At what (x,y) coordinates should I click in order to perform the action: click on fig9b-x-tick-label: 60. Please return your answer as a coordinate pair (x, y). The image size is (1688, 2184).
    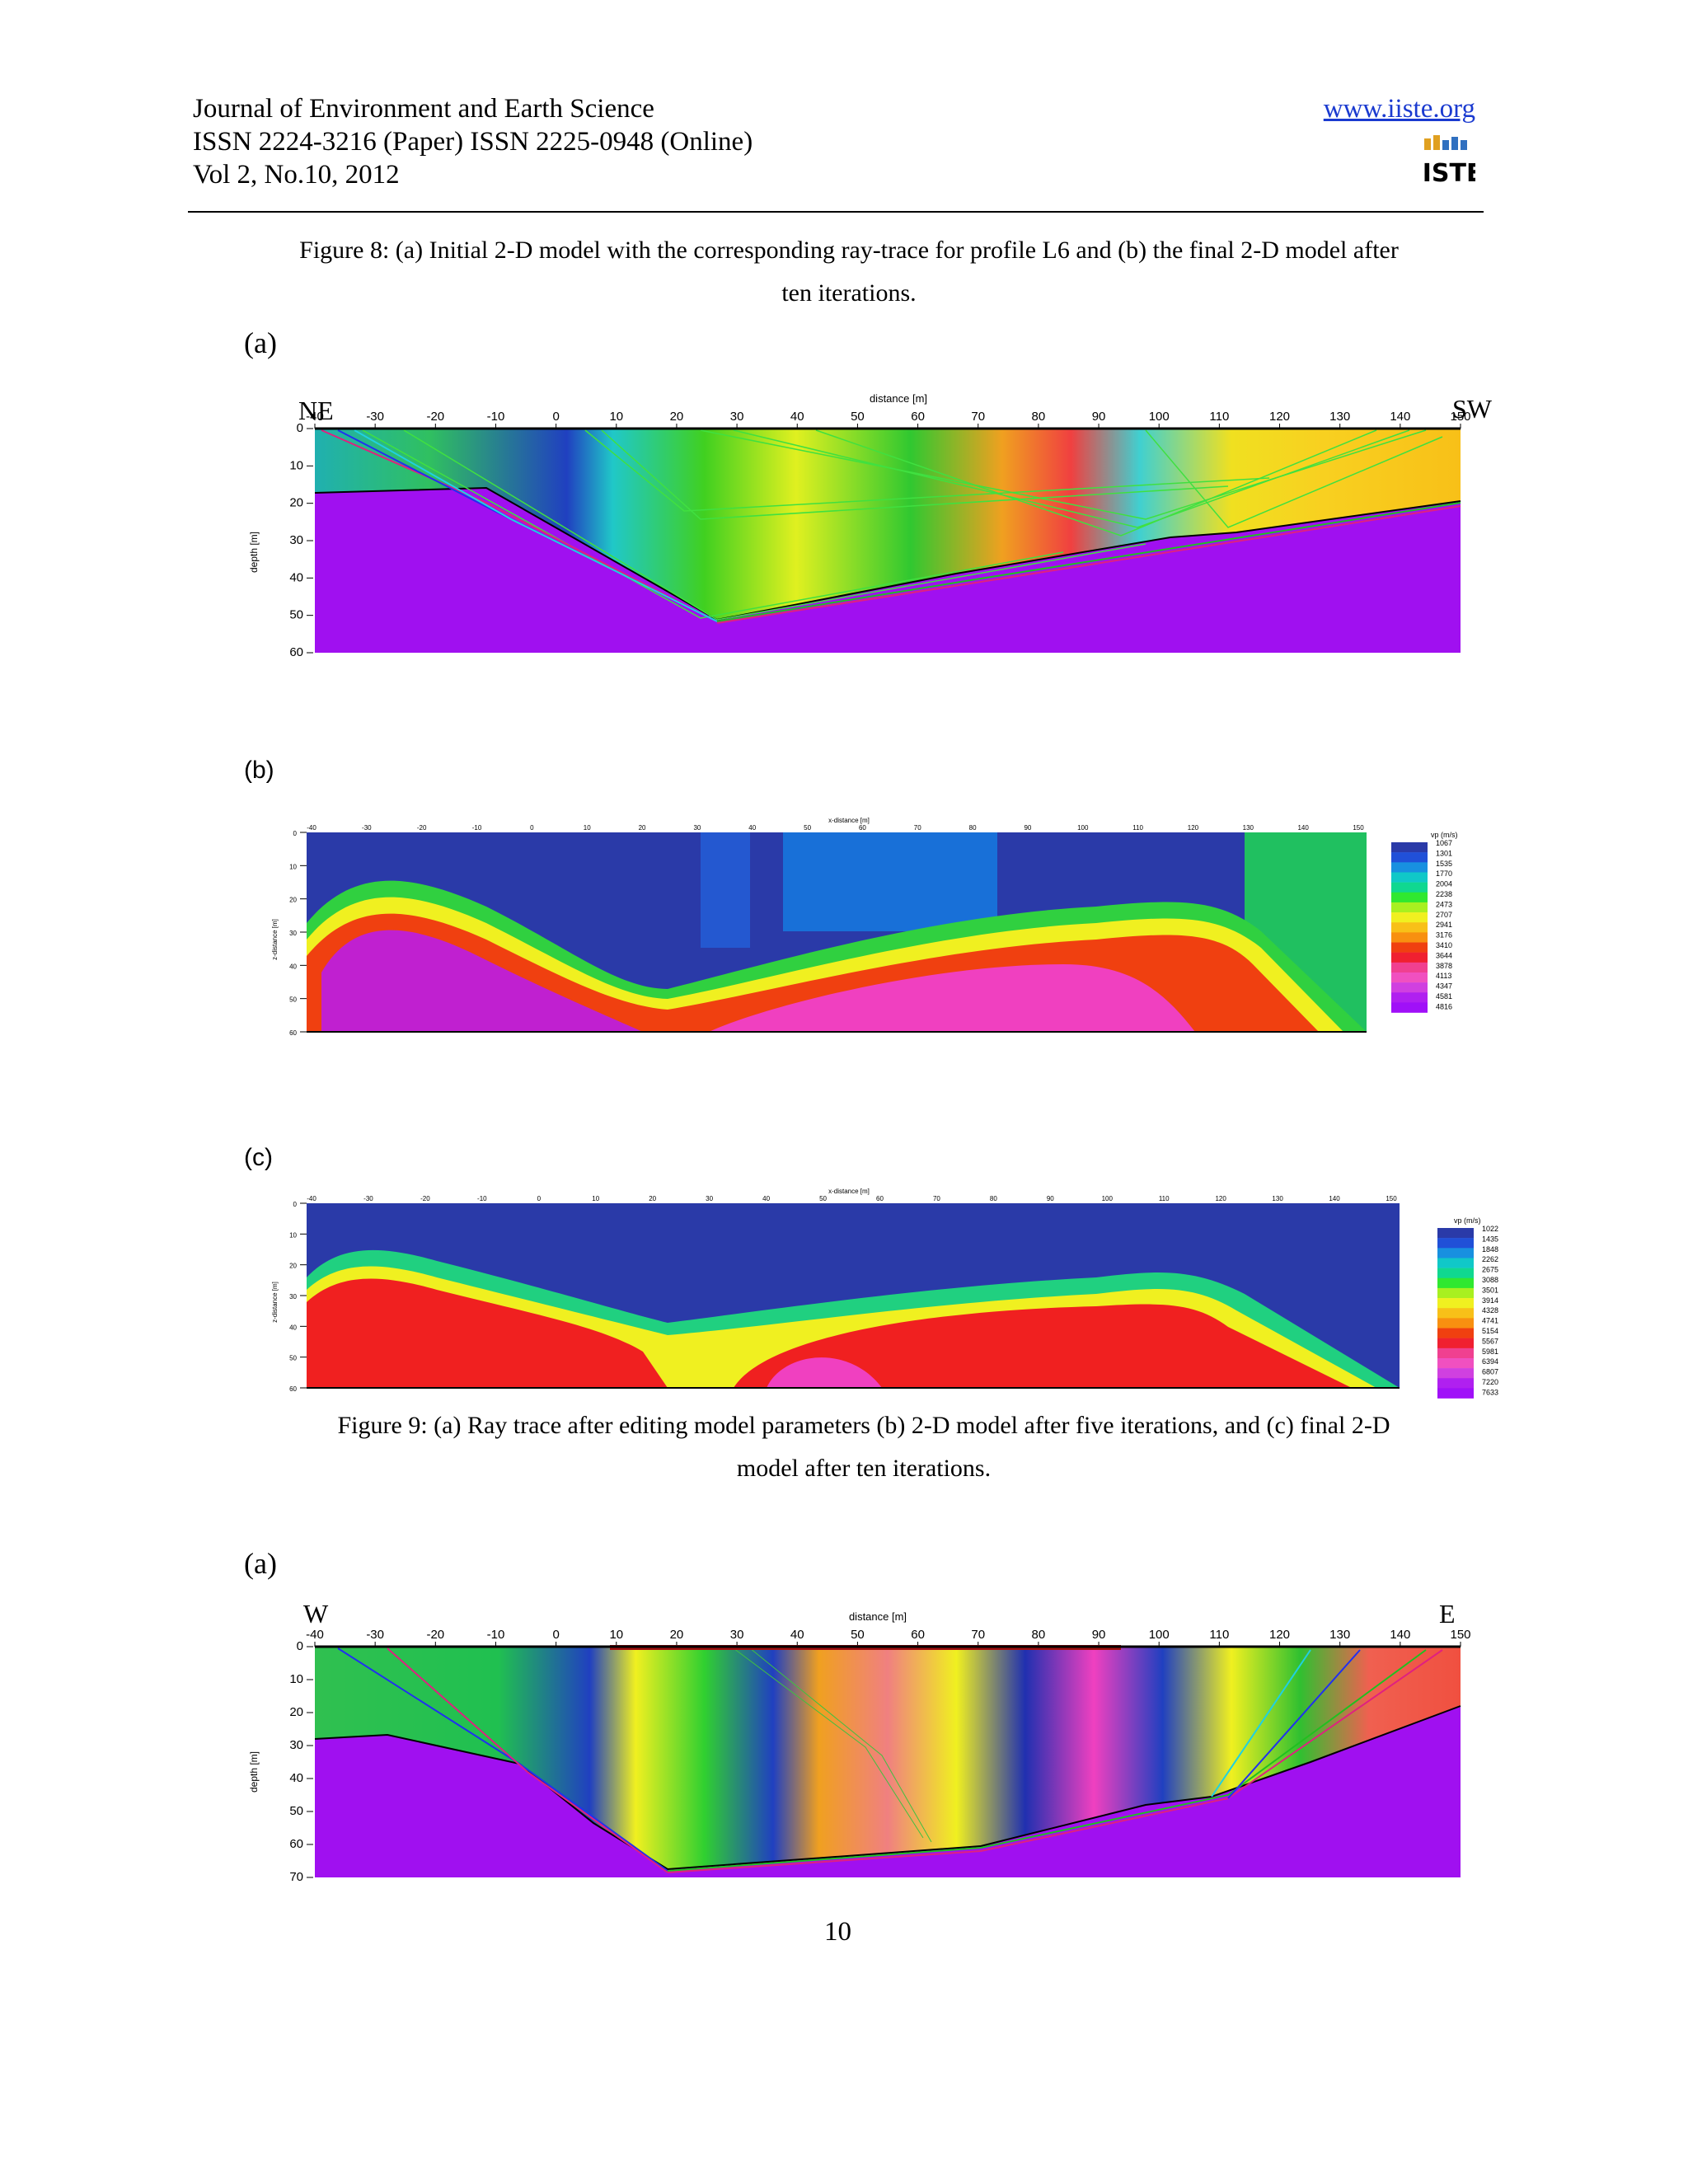
    Looking at the image, I should click on (863, 828).